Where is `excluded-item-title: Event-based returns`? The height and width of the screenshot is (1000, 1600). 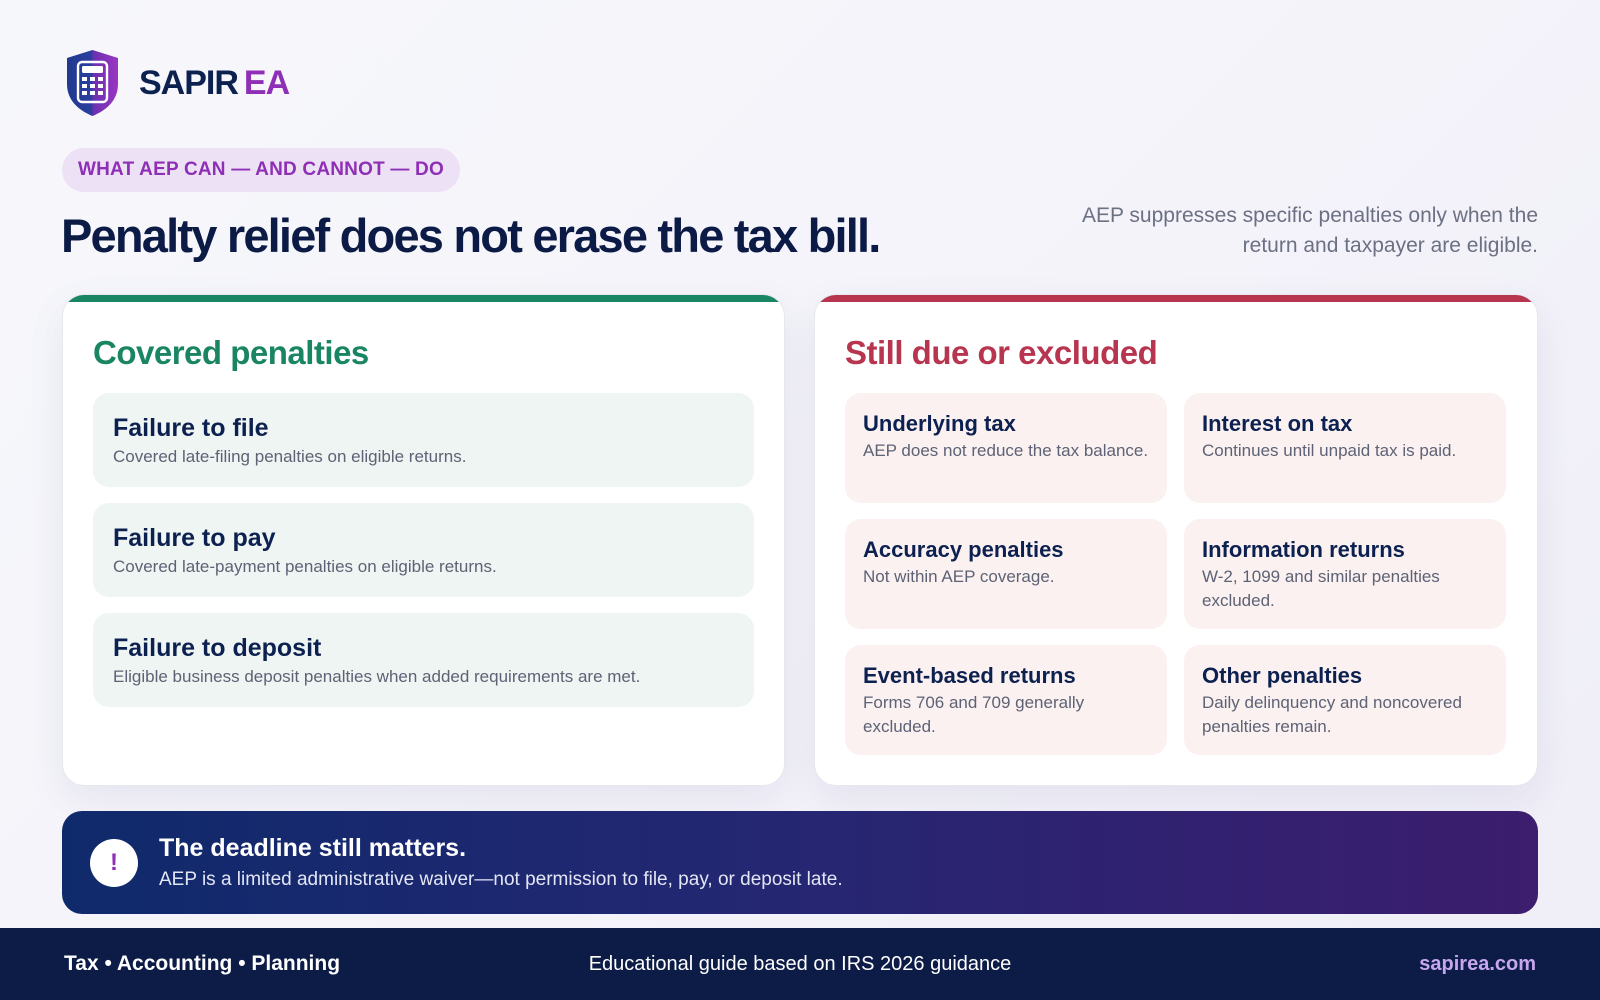 excluded-item-title: Event-based returns is located at coordinates (969, 675).